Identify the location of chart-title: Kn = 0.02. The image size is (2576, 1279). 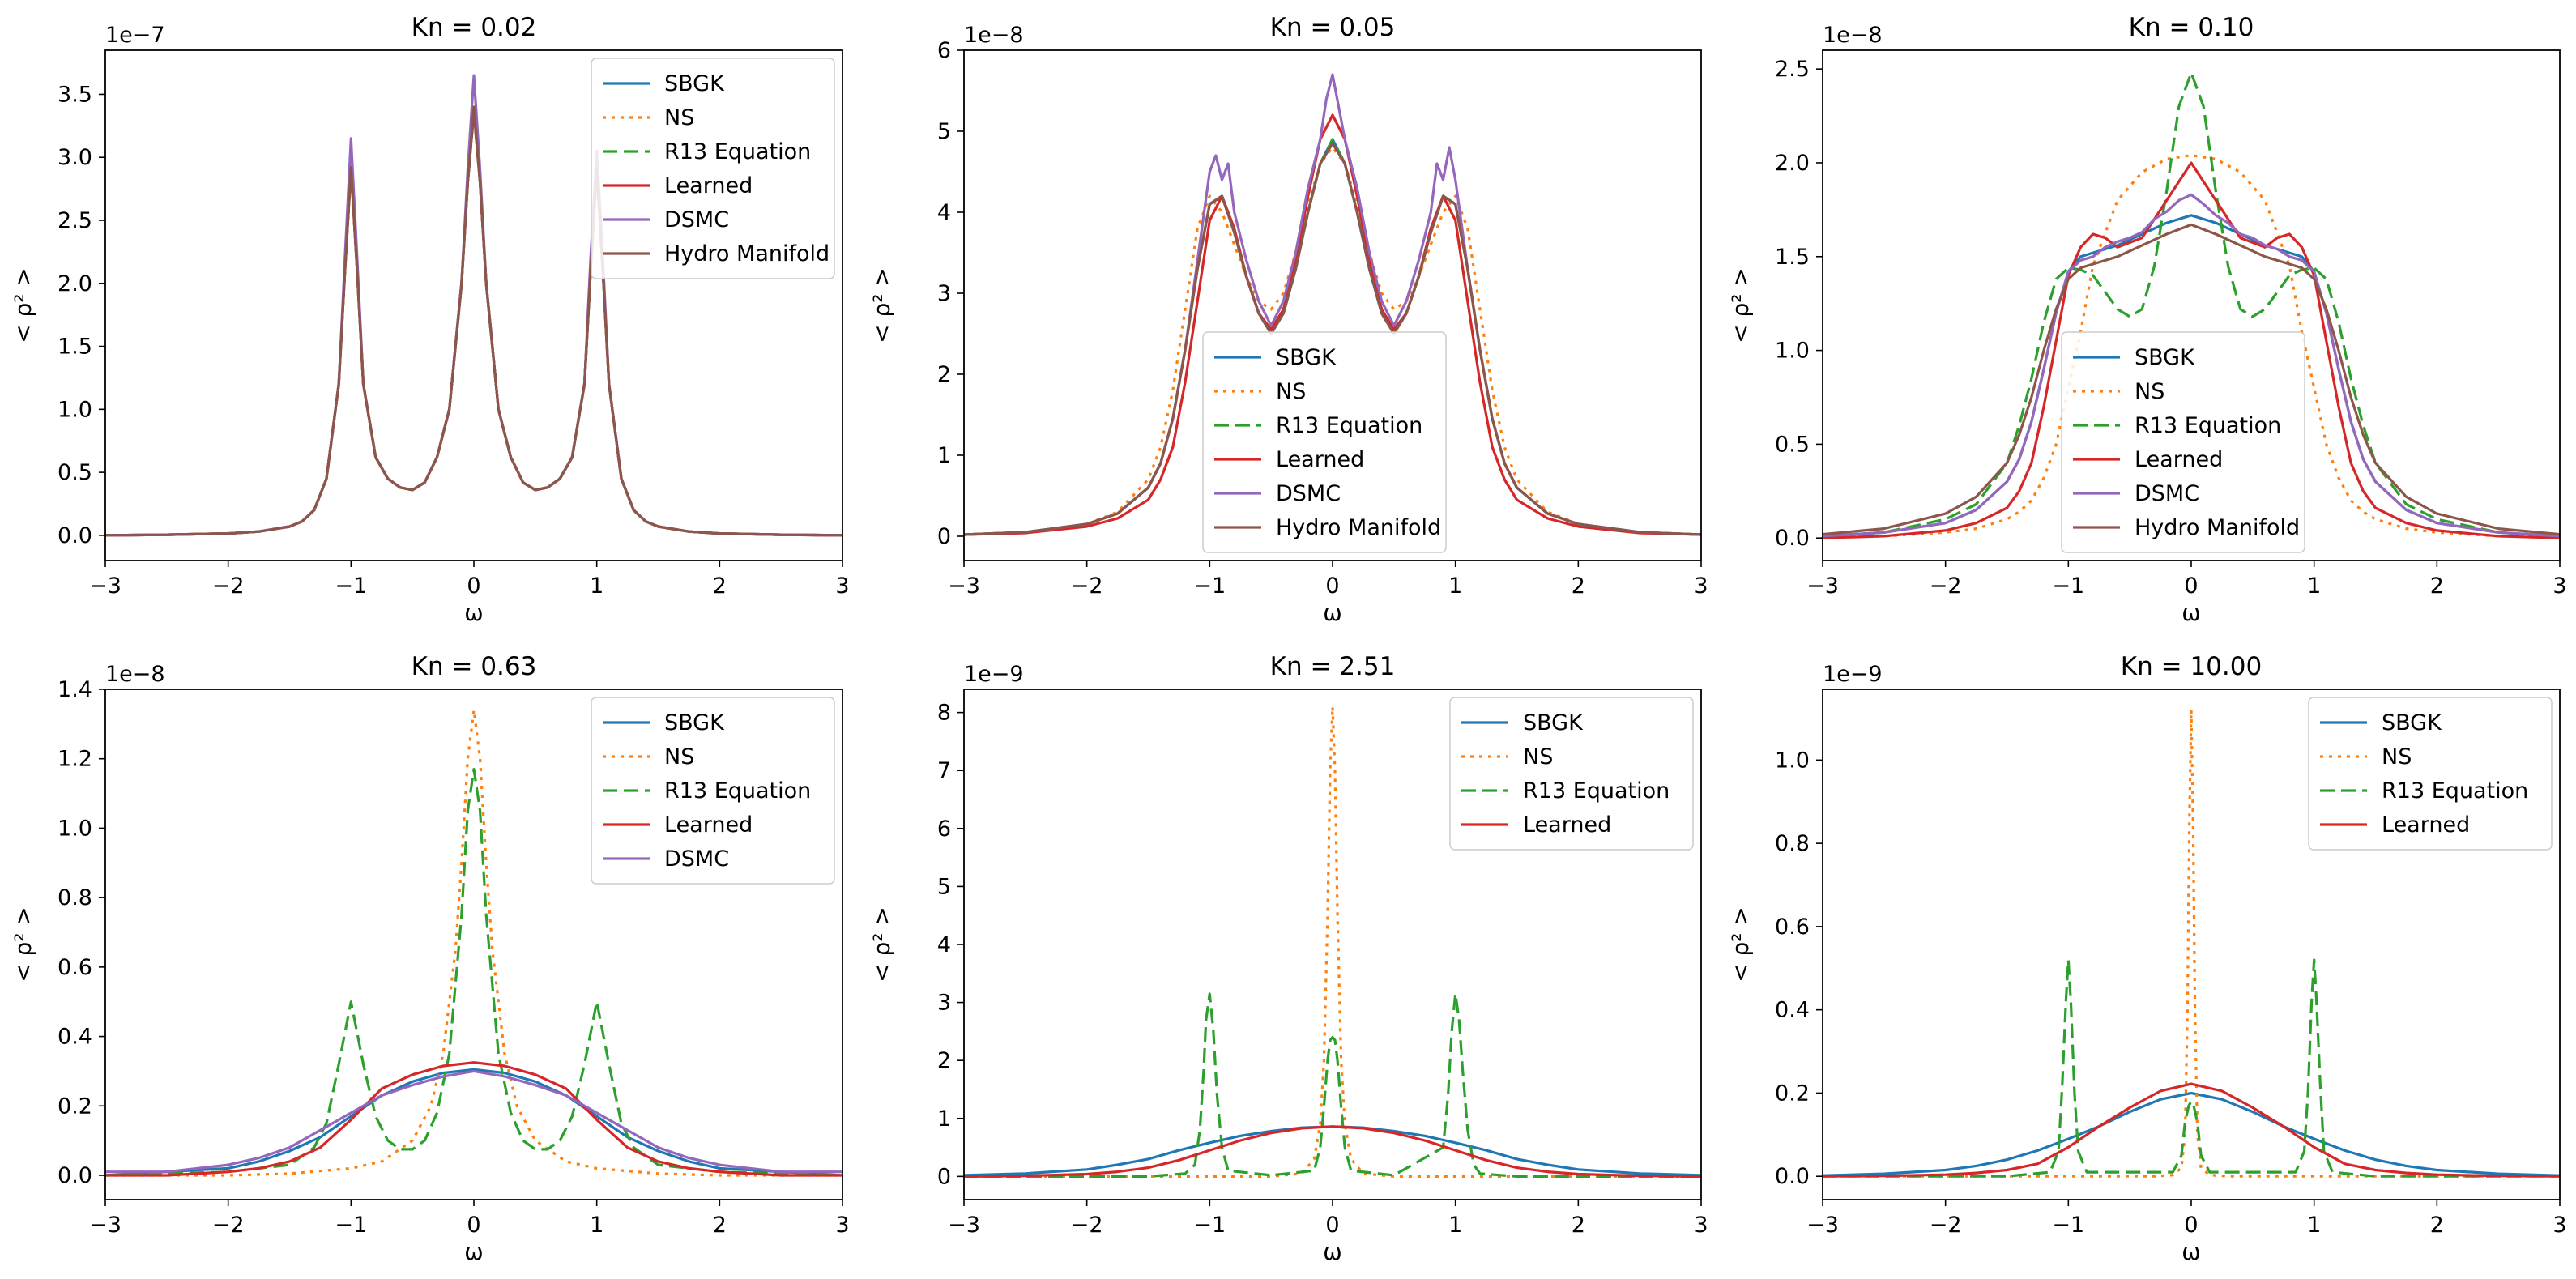
(474, 27).